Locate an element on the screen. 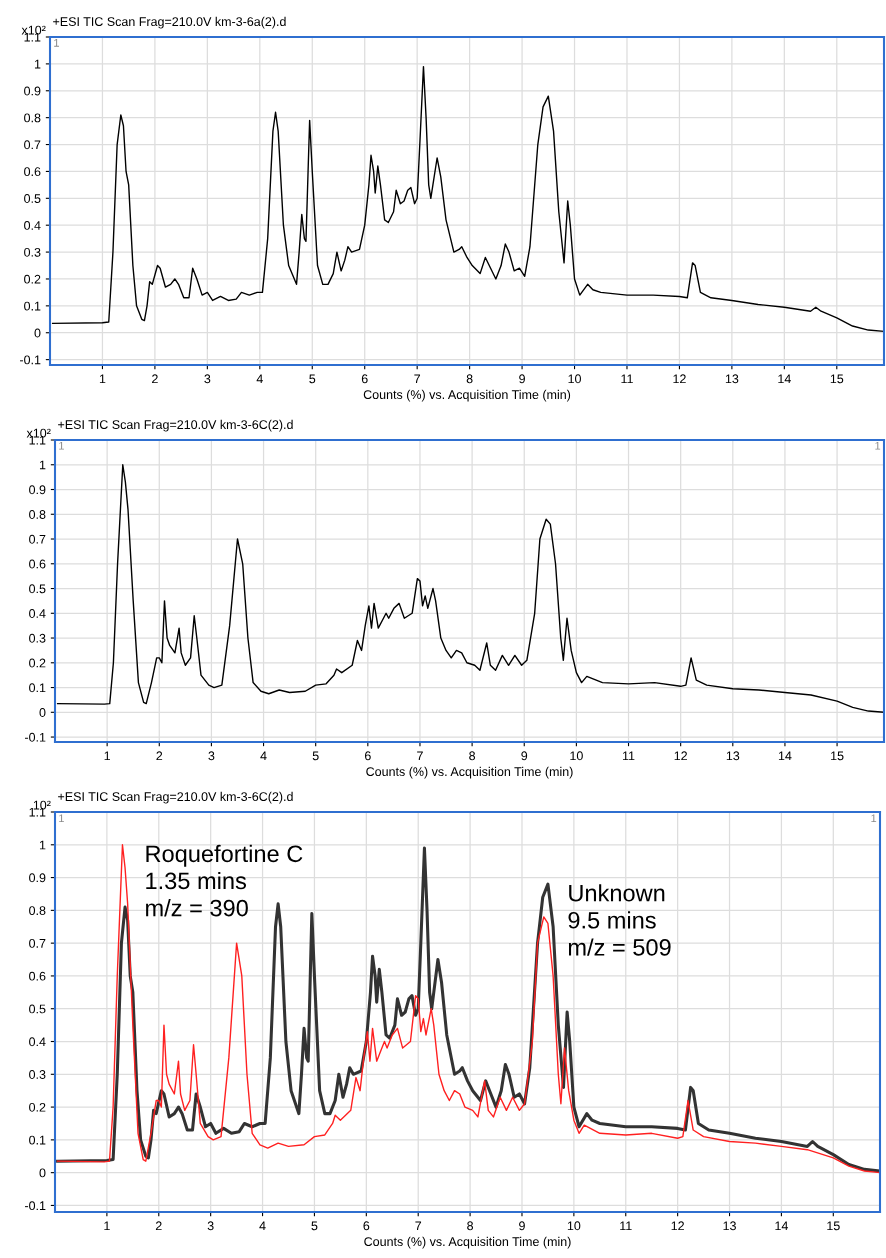  y-axis-title: 10² is located at coordinates (42, 805).